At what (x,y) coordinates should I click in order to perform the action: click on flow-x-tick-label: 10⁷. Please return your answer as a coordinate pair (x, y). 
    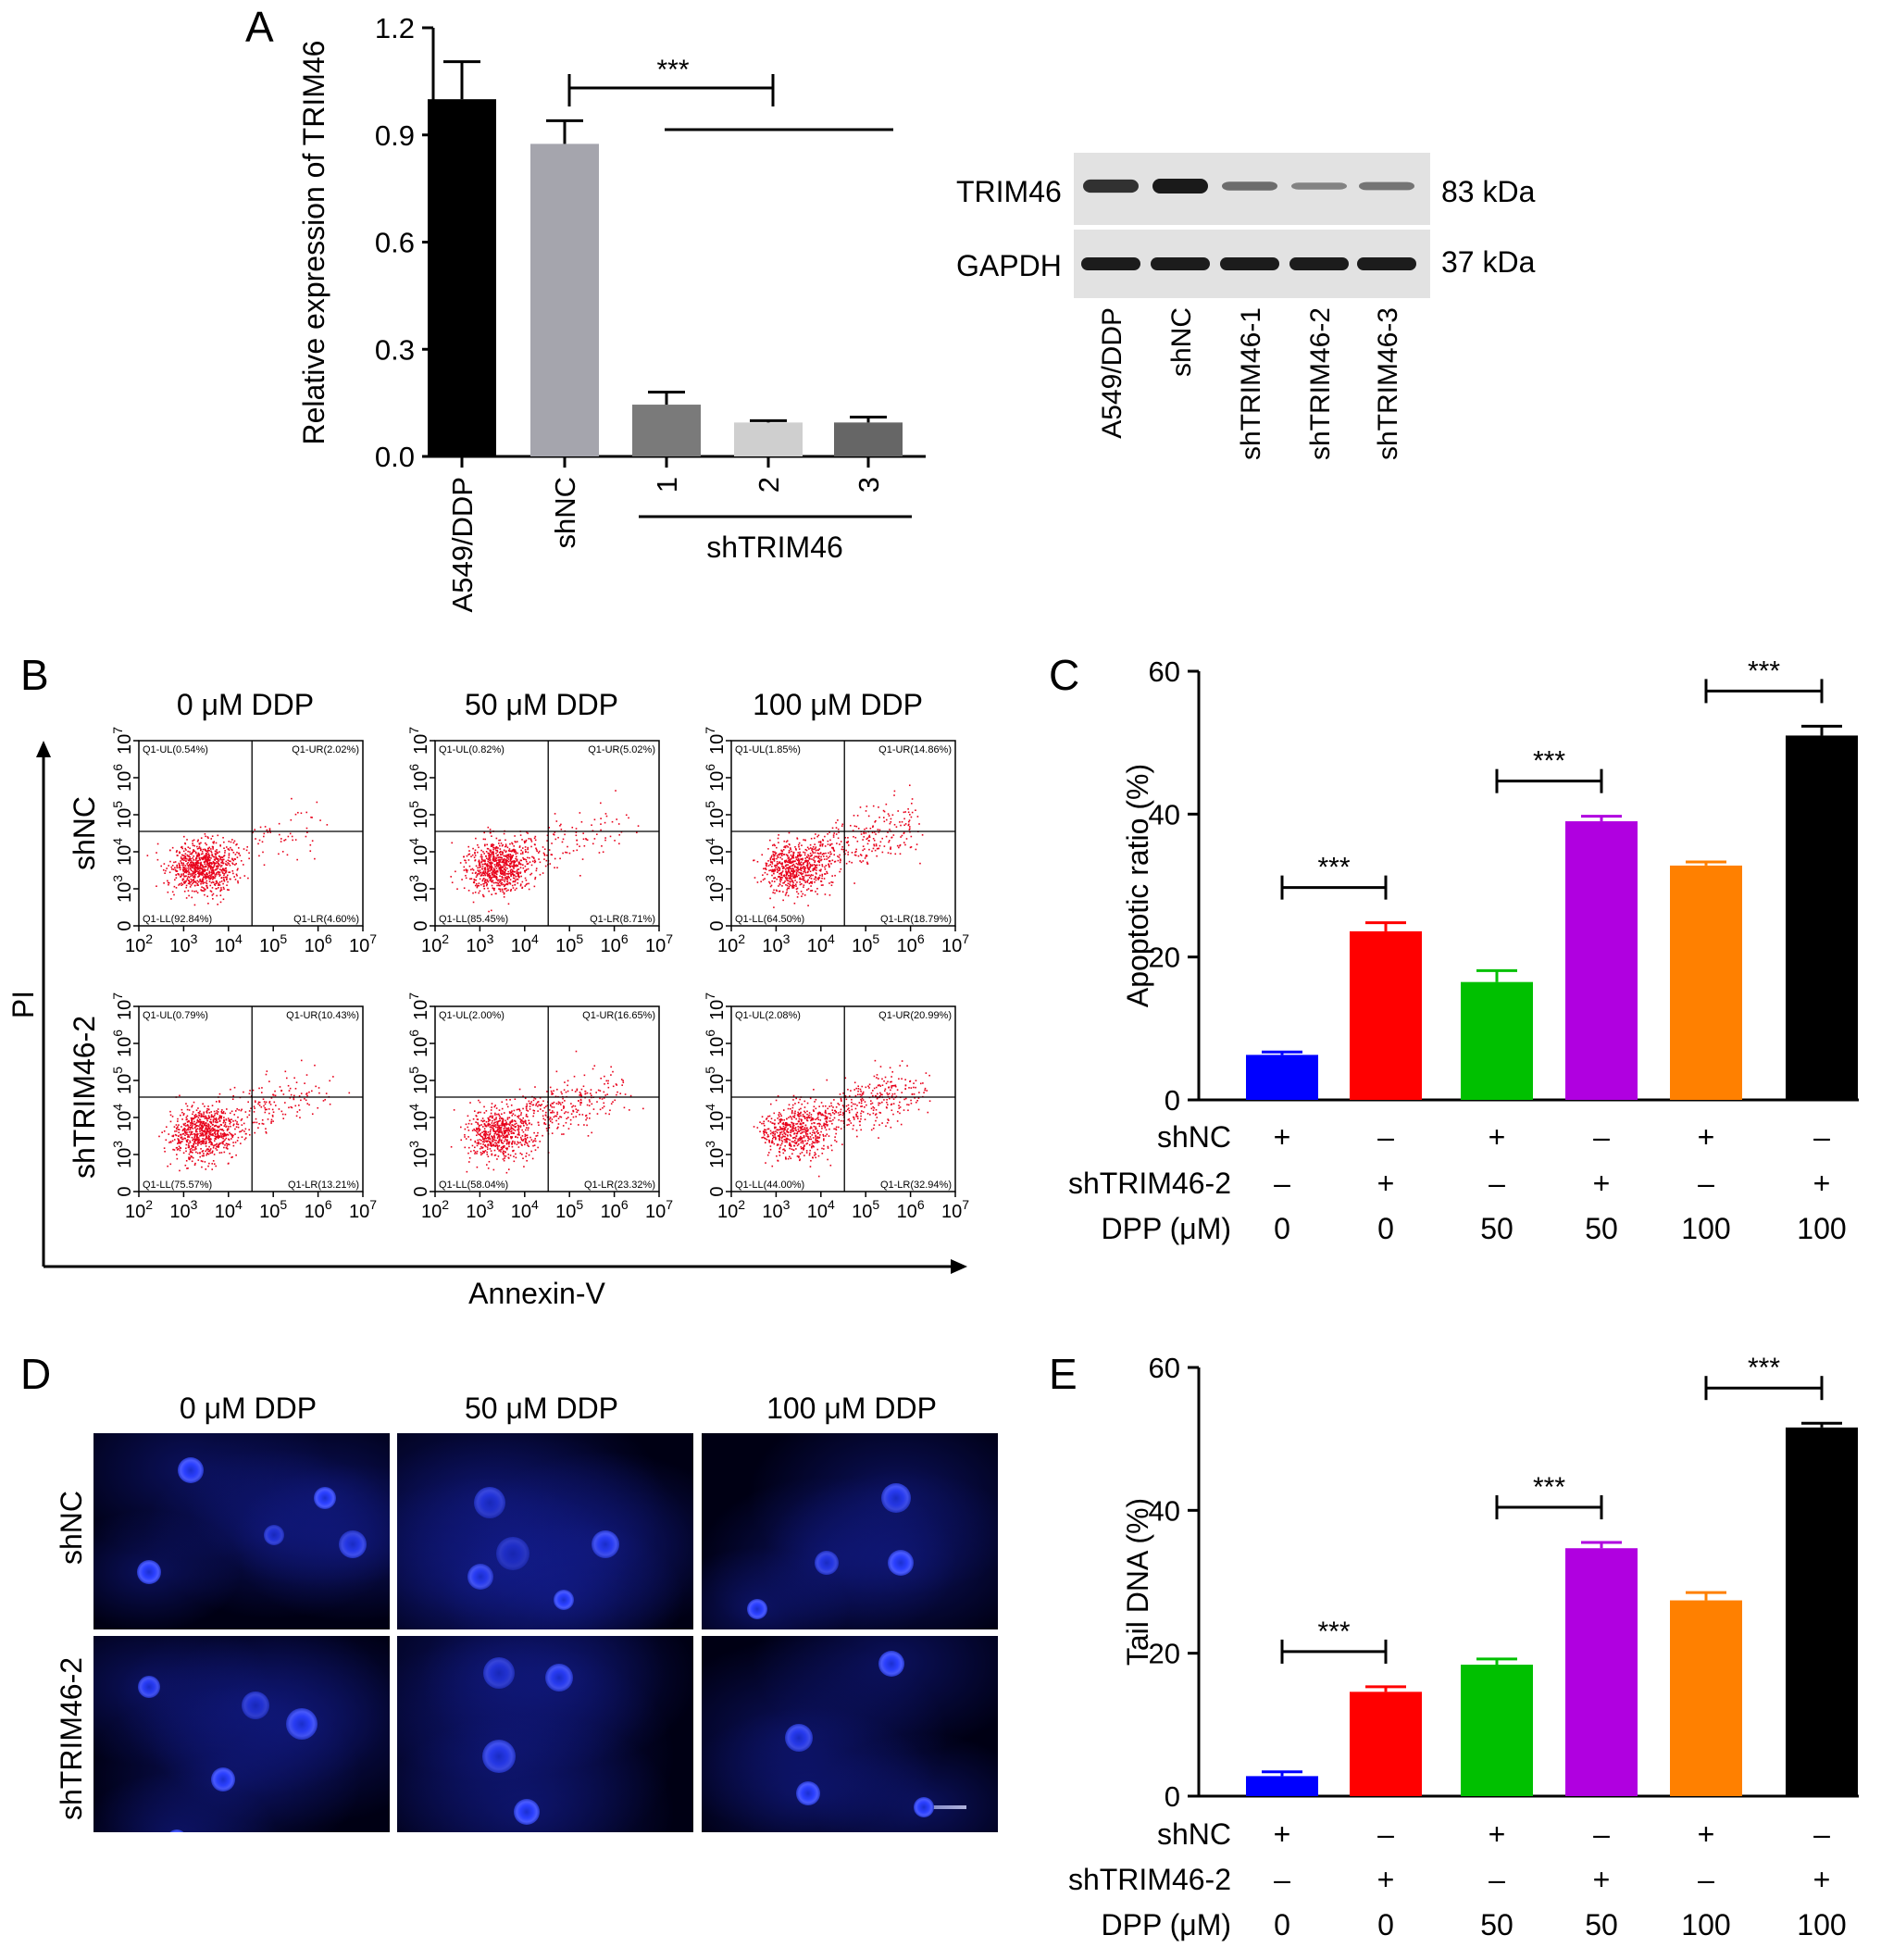
    Looking at the image, I should click on (363, 943).